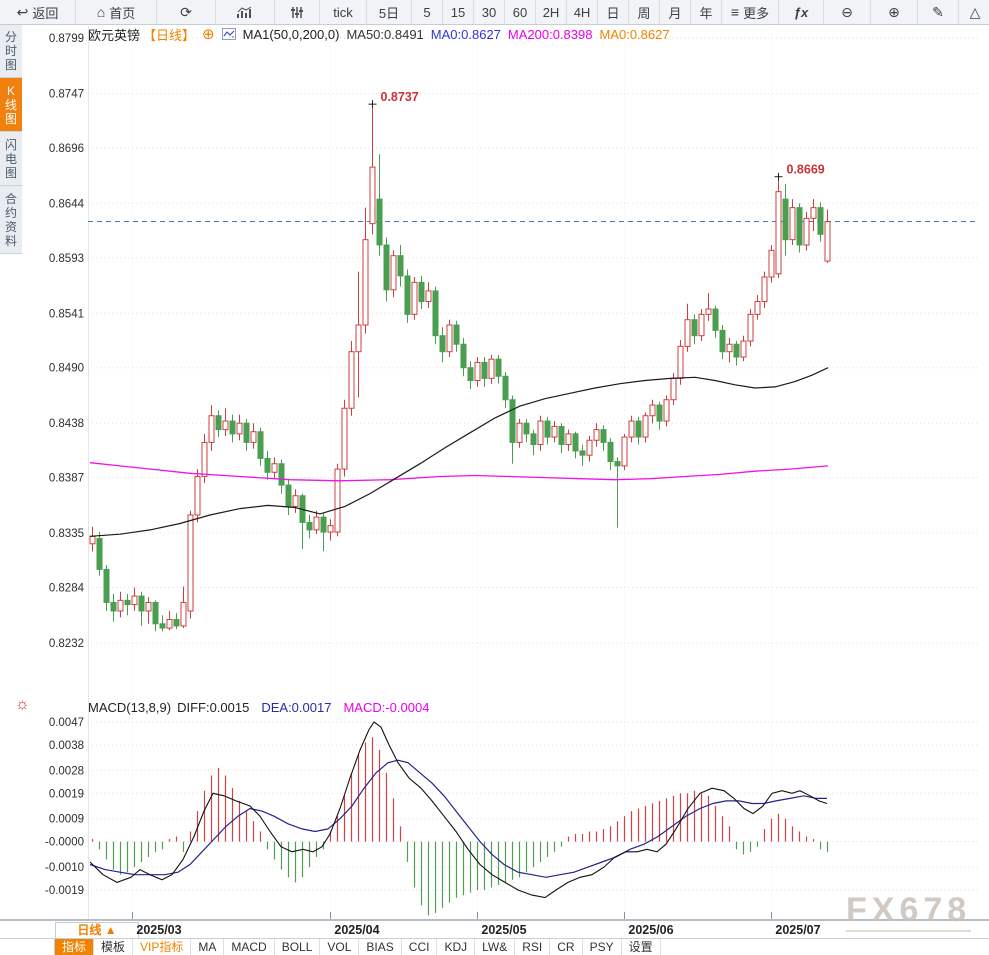 The width and height of the screenshot is (989, 955). Describe the element at coordinates (169, 35) in the screenshot. I see `period-label: 【日线】` at that location.